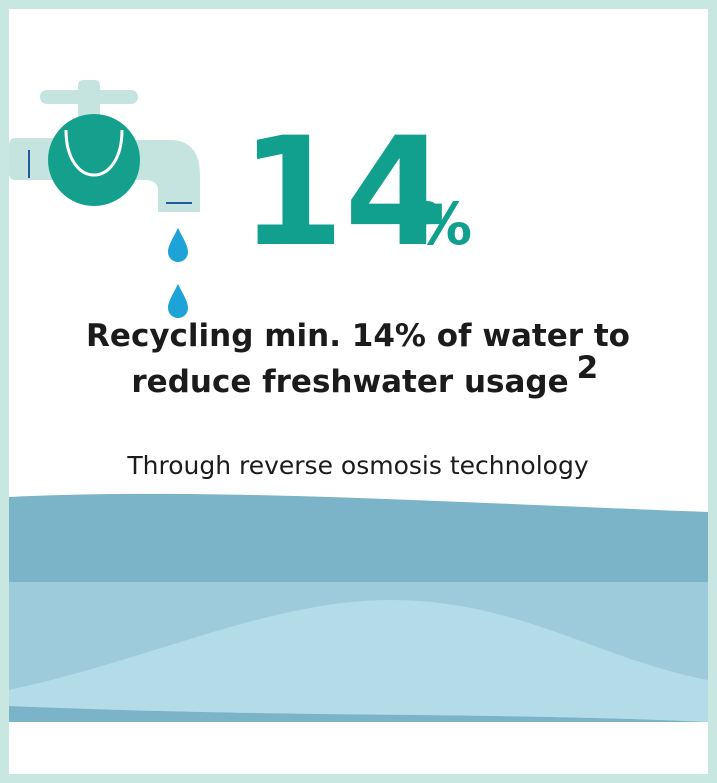 The image size is (717, 783). Describe the element at coordinates (344, 193) in the screenshot. I see `stat-value: 14` at that location.